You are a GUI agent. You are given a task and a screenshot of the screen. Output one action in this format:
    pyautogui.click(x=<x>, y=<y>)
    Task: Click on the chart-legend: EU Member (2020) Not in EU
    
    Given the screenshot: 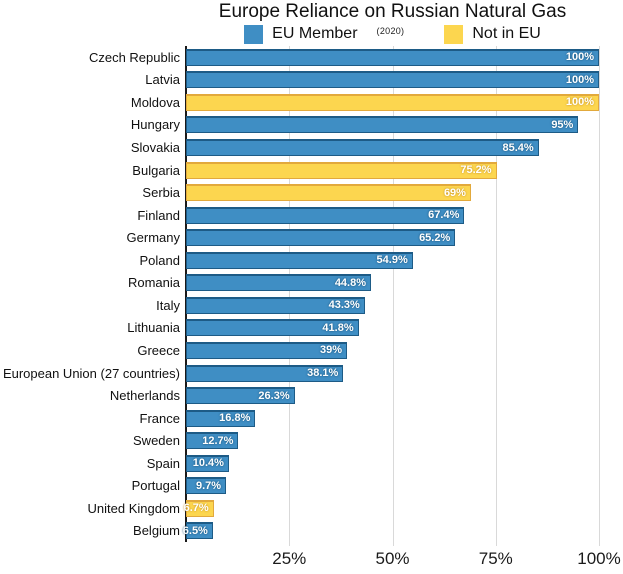 What is the action you would take?
    pyautogui.click(x=392, y=34)
    